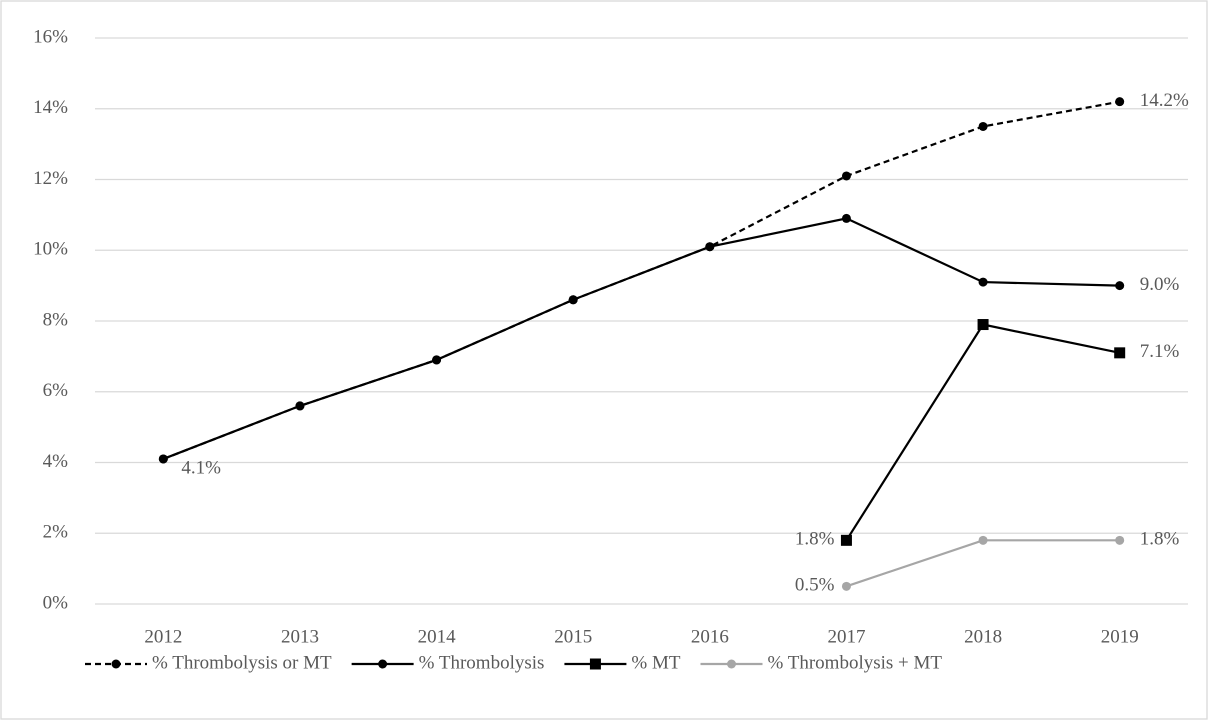 The height and width of the screenshot is (728, 1214). I want to click on legend-label: % Thrombolysis or MT, so click(242, 662).